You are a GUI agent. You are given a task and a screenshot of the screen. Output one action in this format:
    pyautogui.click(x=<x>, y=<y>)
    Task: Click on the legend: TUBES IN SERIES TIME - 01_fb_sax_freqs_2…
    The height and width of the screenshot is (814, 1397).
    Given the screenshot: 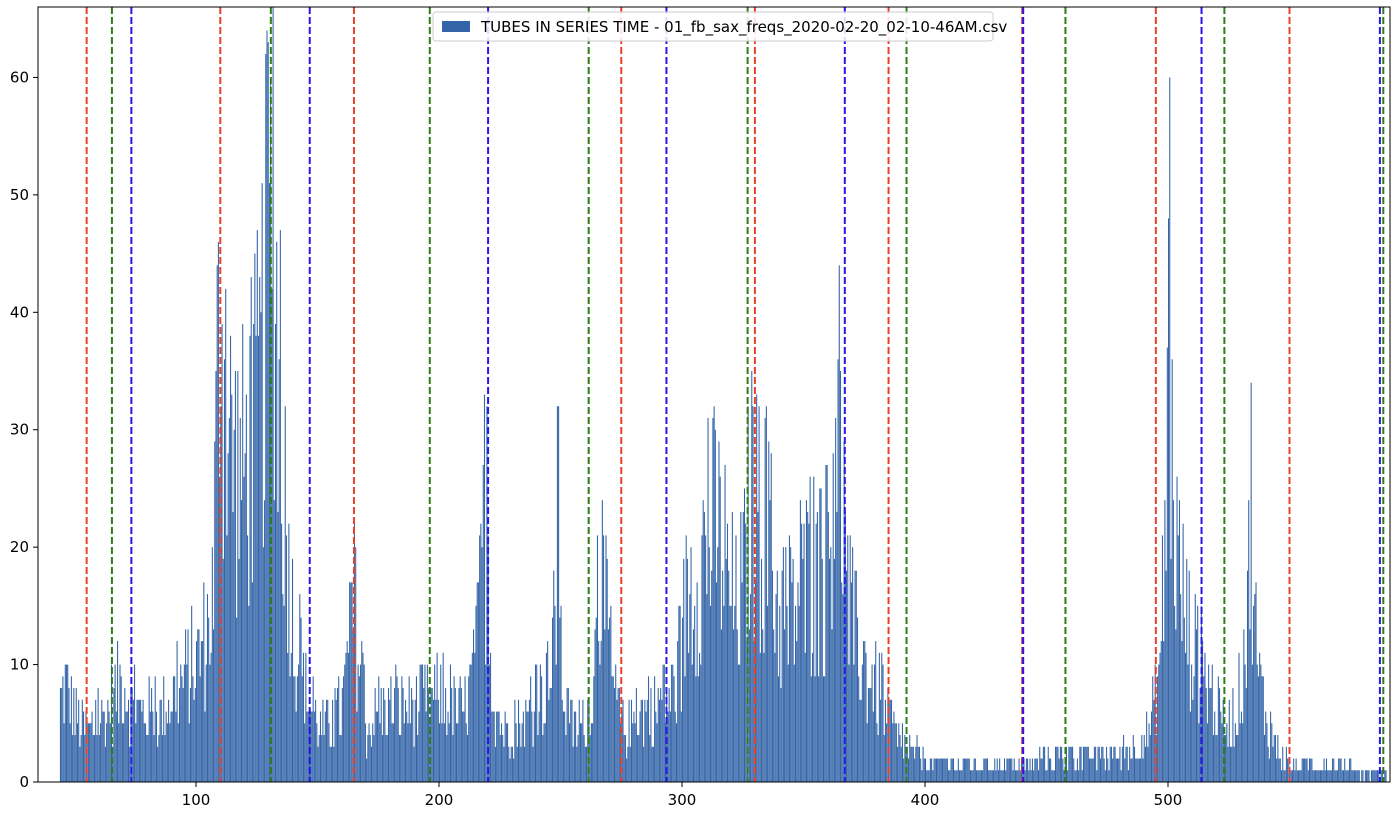 What is the action you would take?
    pyautogui.click(x=719, y=26)
    